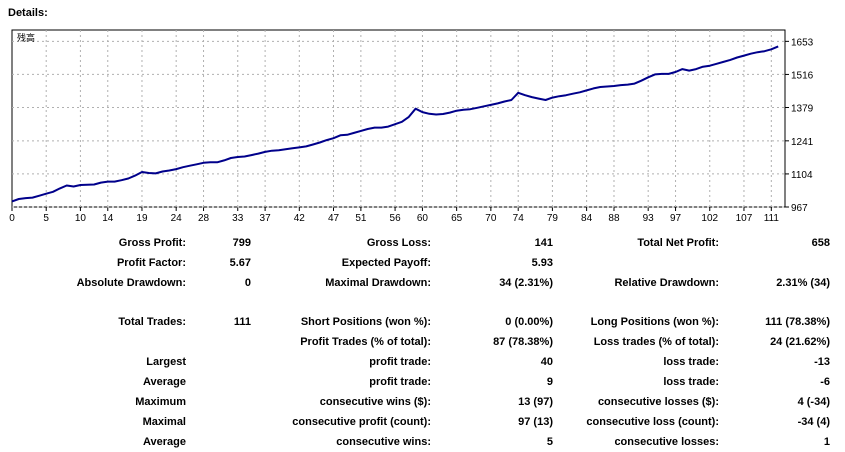  I want to click on stat-value: -34 (4), so click(813, 422).